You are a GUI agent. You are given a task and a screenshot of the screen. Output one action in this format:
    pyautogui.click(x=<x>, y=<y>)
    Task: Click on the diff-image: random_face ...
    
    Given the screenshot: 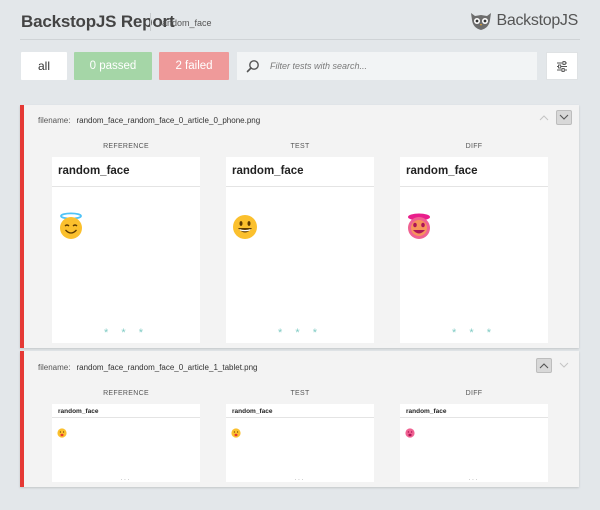 What is the action you would take?
    pyautogui.click(x=474, y=443)
    